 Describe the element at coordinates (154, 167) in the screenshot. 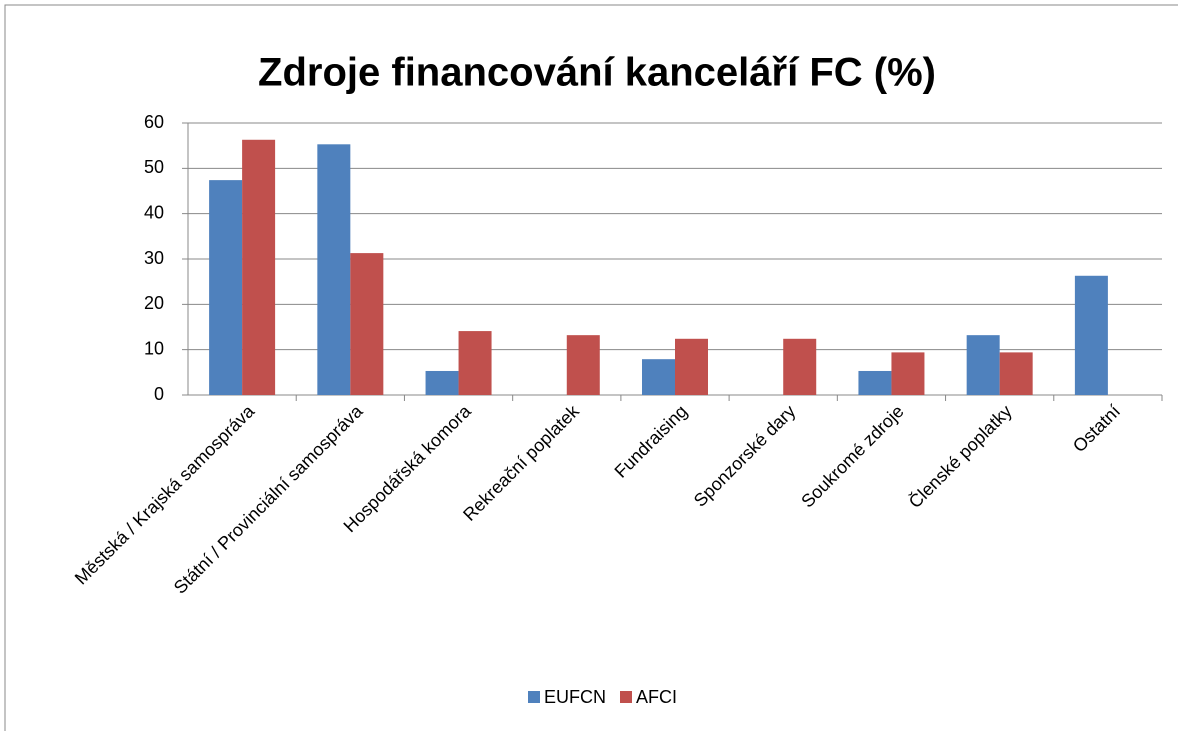

I see `y-tick-label: 50` at that location.